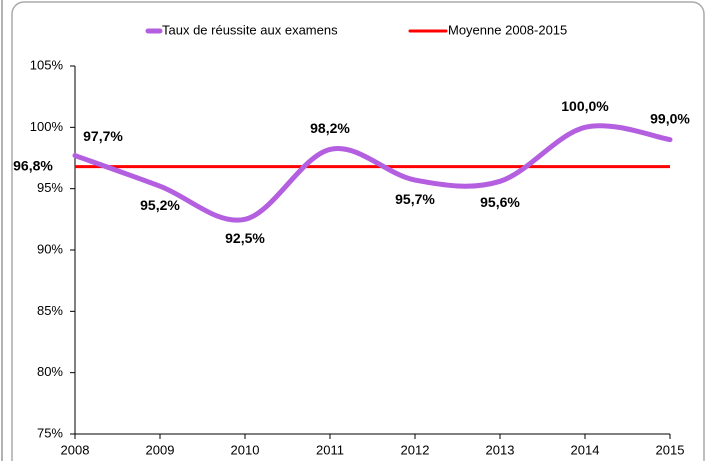 This screenshot has width=709, height=461. I want to click on data-label: 100,0%, so click(585, 106).